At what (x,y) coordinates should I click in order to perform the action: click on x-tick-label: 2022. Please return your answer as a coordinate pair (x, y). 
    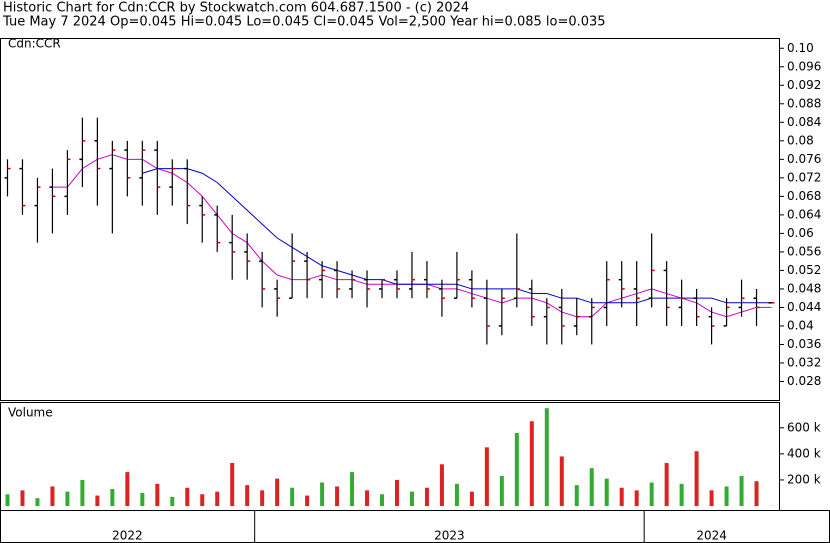
    Looking at the image, I should click on (127, 536).